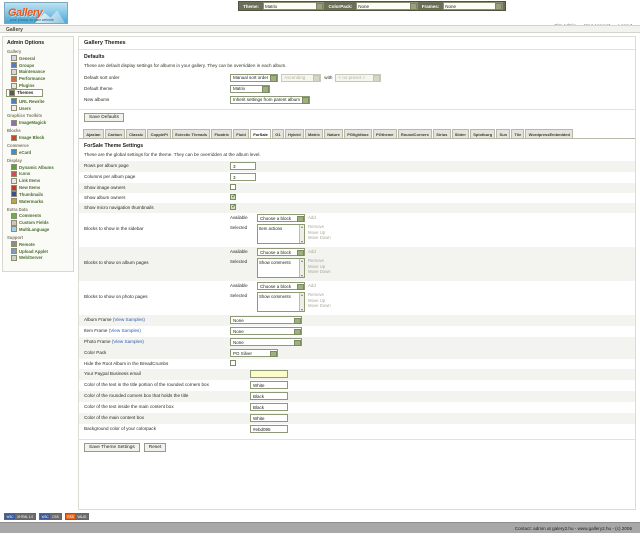  Describe the element at coordinates (387, 6) in the screenshot. I see `colorpack-select: None` at that location.